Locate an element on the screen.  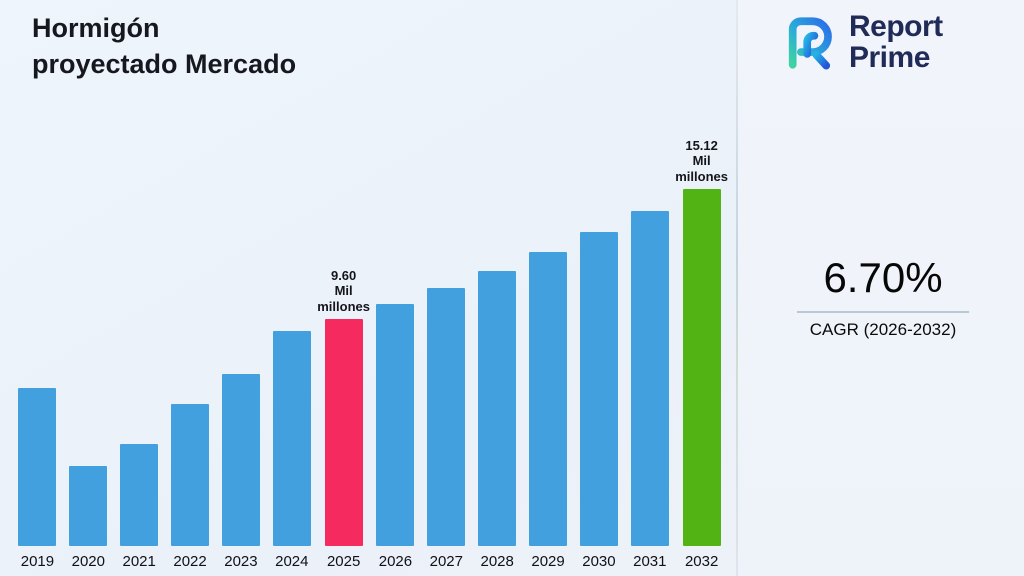
x-axis-label-2026: 2026 is located at coordinates (395, 561).